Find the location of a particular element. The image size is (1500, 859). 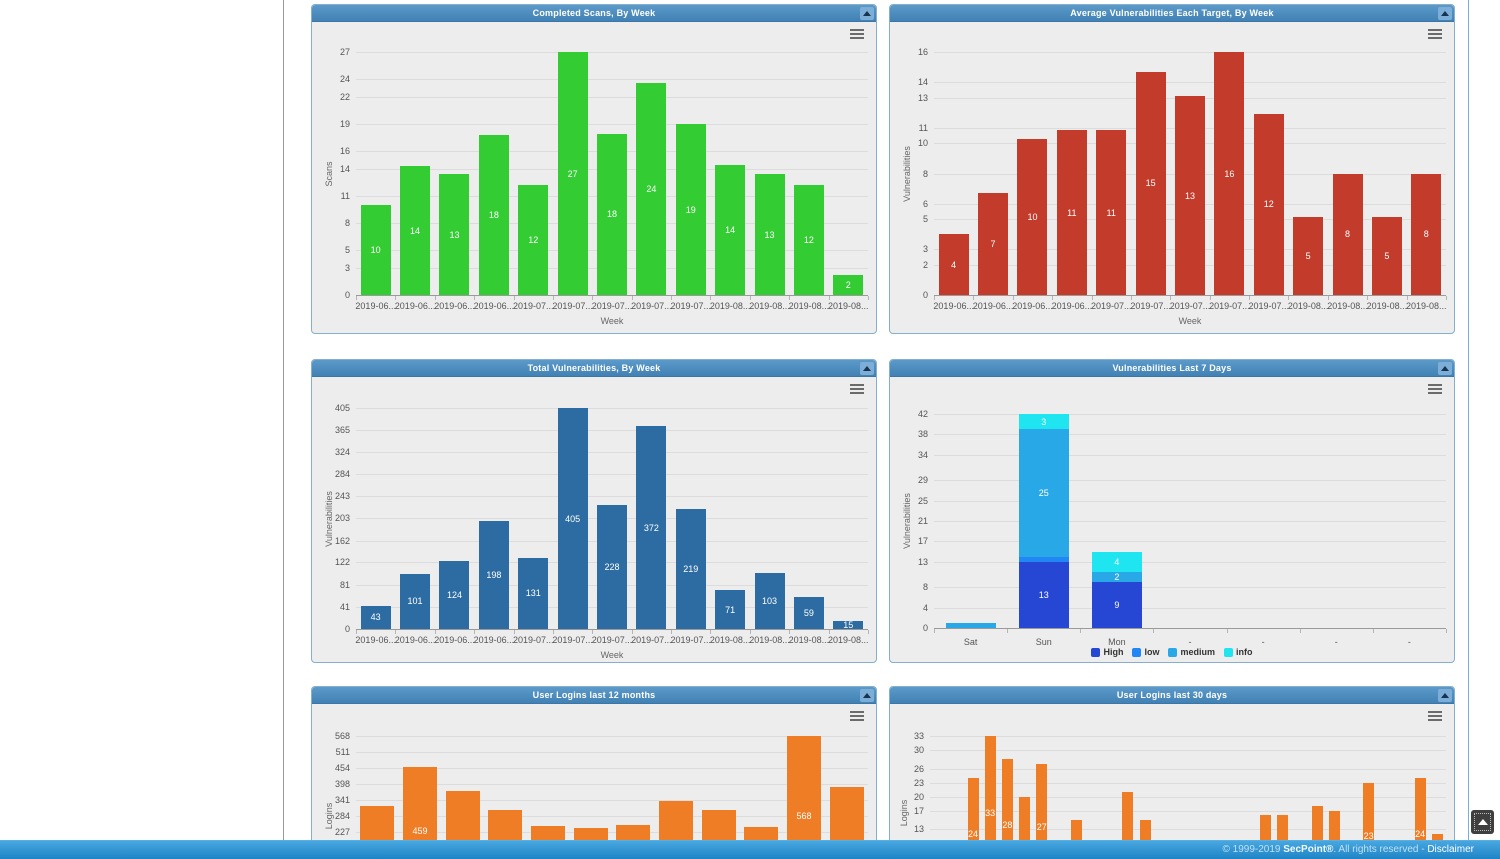

bar-value-label: 228 is located at coordinates (612, 566).